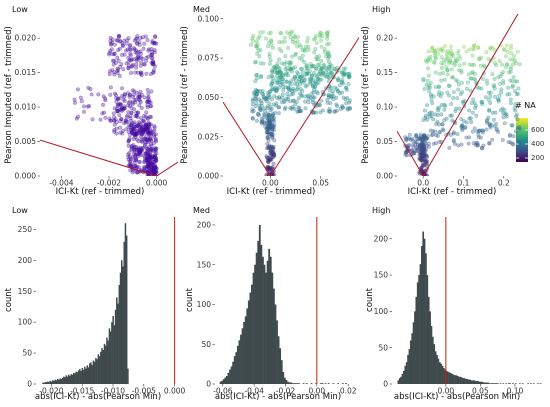 Image resolution: width=550 pixels, height=407 pixels. Describe the element at coordinates (20, 210) in the screenshot. I see `panel-title-bottom-low: Low` at that location.